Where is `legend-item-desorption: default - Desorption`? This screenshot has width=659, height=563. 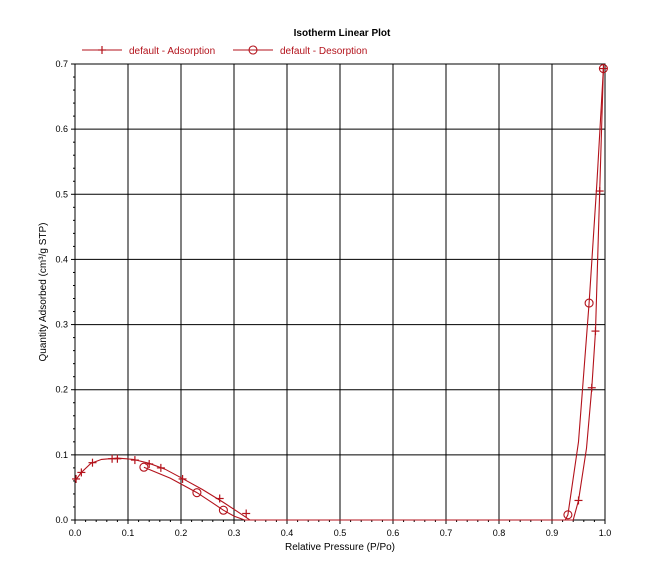
legend-item-desorption: default - Desorption is located at coordinates (300, 51).